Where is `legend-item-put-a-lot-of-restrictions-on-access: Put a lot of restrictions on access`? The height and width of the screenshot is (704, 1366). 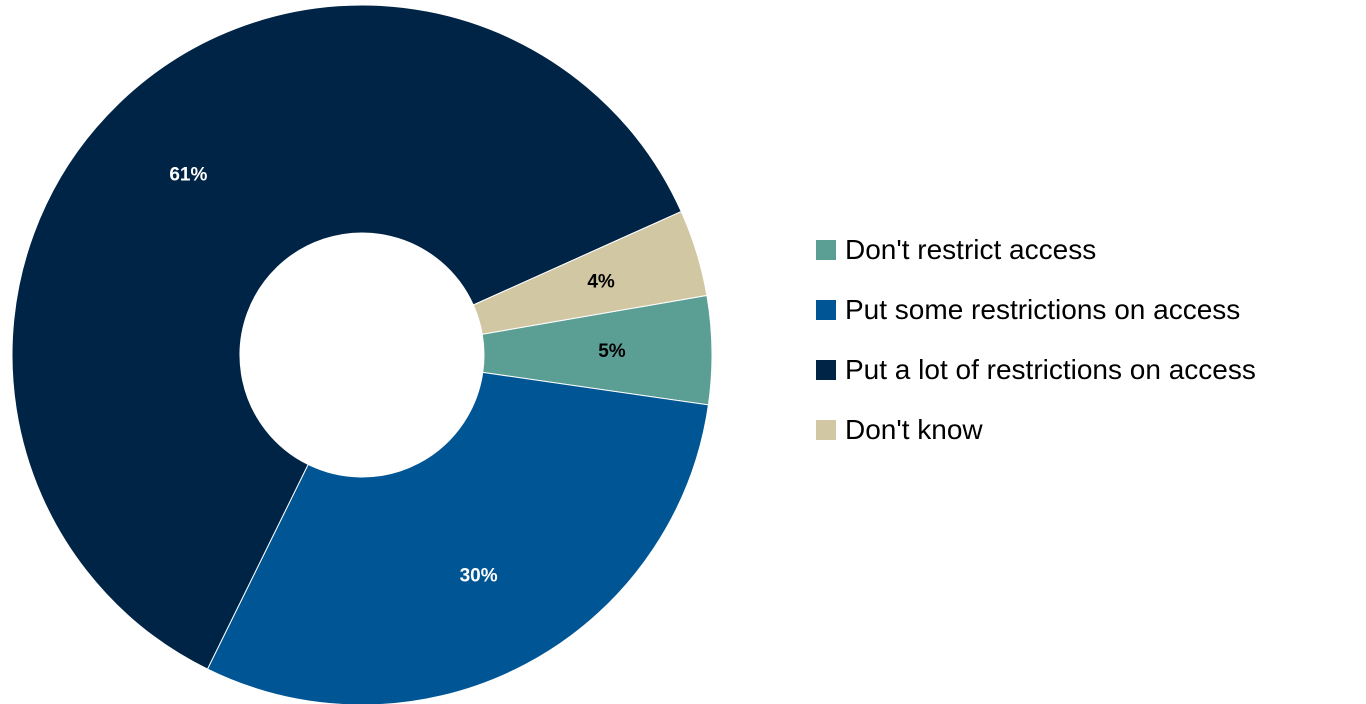
legend-item-put-a-lot-of-restrictions-on-access: Put a lot of restrictions on access is located at coordinates (1036, 370).